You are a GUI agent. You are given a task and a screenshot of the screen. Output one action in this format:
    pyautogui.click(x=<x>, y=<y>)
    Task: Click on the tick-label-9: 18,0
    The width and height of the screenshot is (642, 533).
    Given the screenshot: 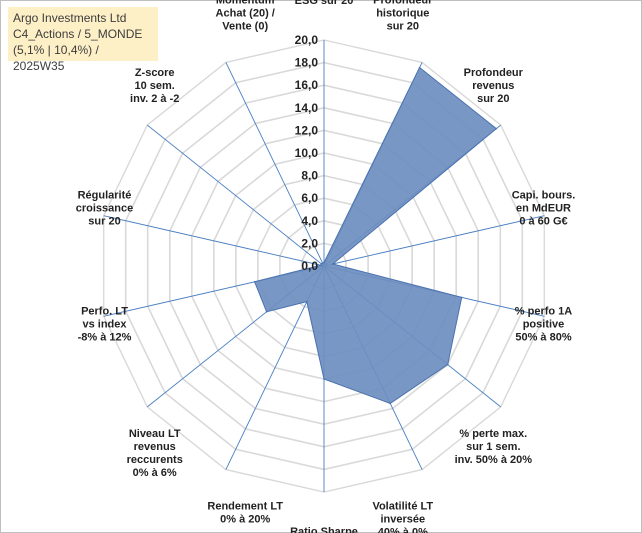 What is the action you would take?
    pyautogui.click(x=307, y=63)
    